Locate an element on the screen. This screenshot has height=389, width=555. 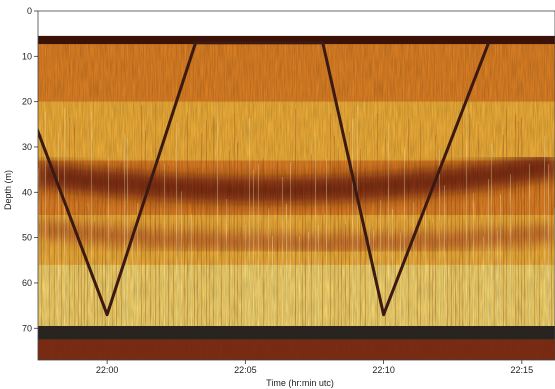
y-axis: 0 10 20 30 40 50 60 70 is located at coordinates (30, 169).